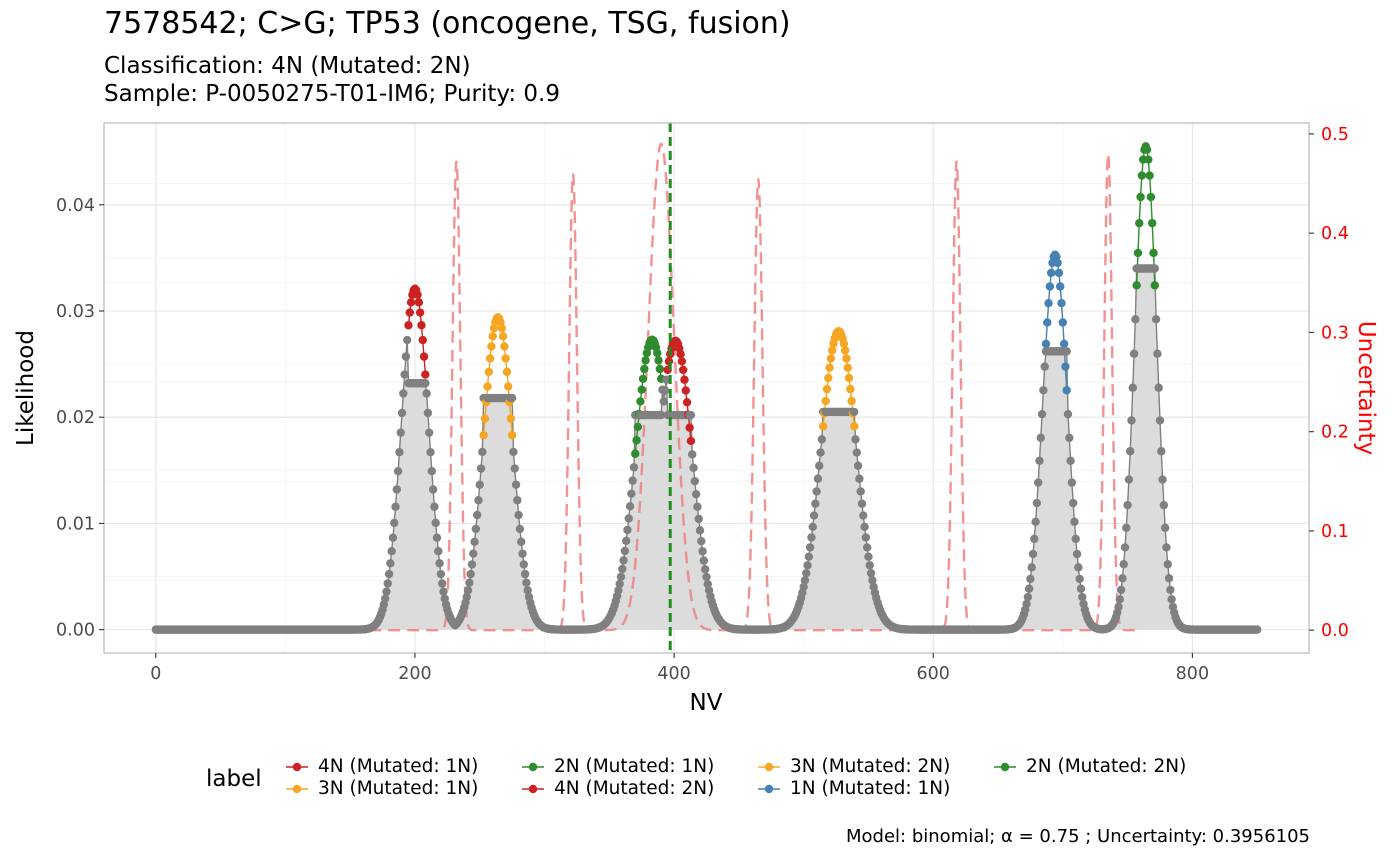  I want to click on x-axis-title: NV, so click(706, 703).